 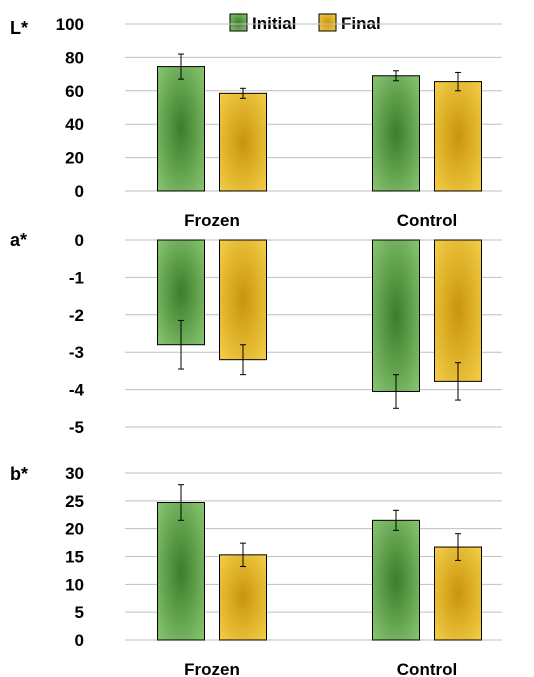 I want to click on y-tick-label: 80, so click(x=74, y=57).